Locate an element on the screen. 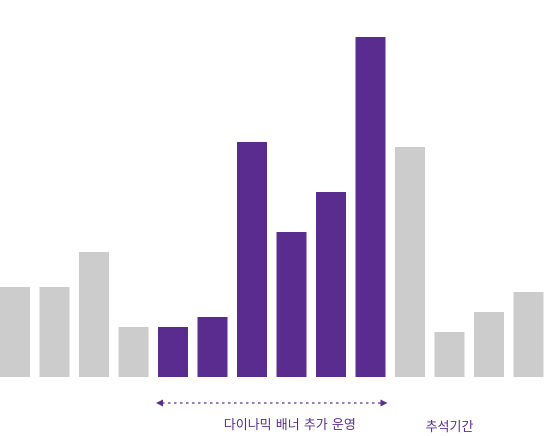 The image size is (545, 436). annotations-group: 다이나믹 배너 추가 운영 추석기간 is located at coordinates (315, 417).